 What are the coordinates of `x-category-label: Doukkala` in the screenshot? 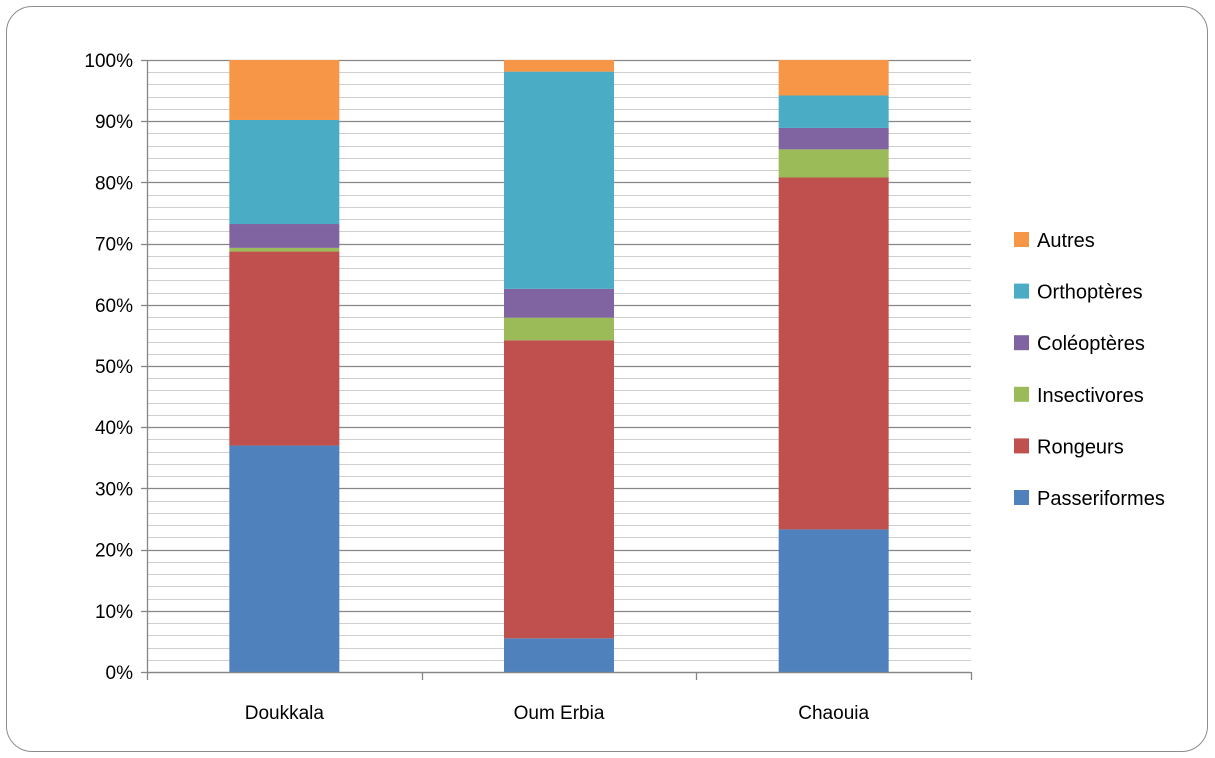 It's located at (285, 713).